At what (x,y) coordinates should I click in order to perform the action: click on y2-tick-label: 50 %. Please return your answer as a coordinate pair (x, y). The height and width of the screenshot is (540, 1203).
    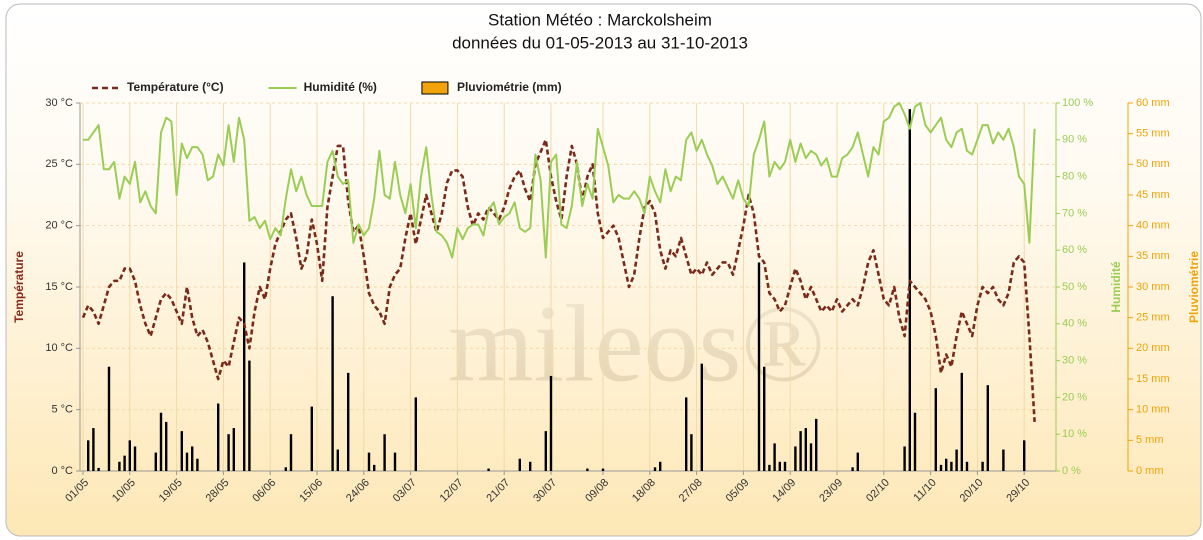
    Looking at the image, I should click on (1074, 287).